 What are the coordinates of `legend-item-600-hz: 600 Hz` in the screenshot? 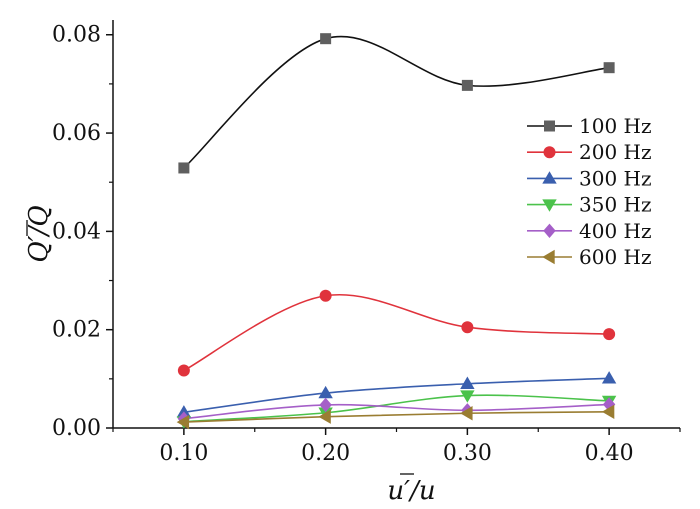 It's located at (589, 257).